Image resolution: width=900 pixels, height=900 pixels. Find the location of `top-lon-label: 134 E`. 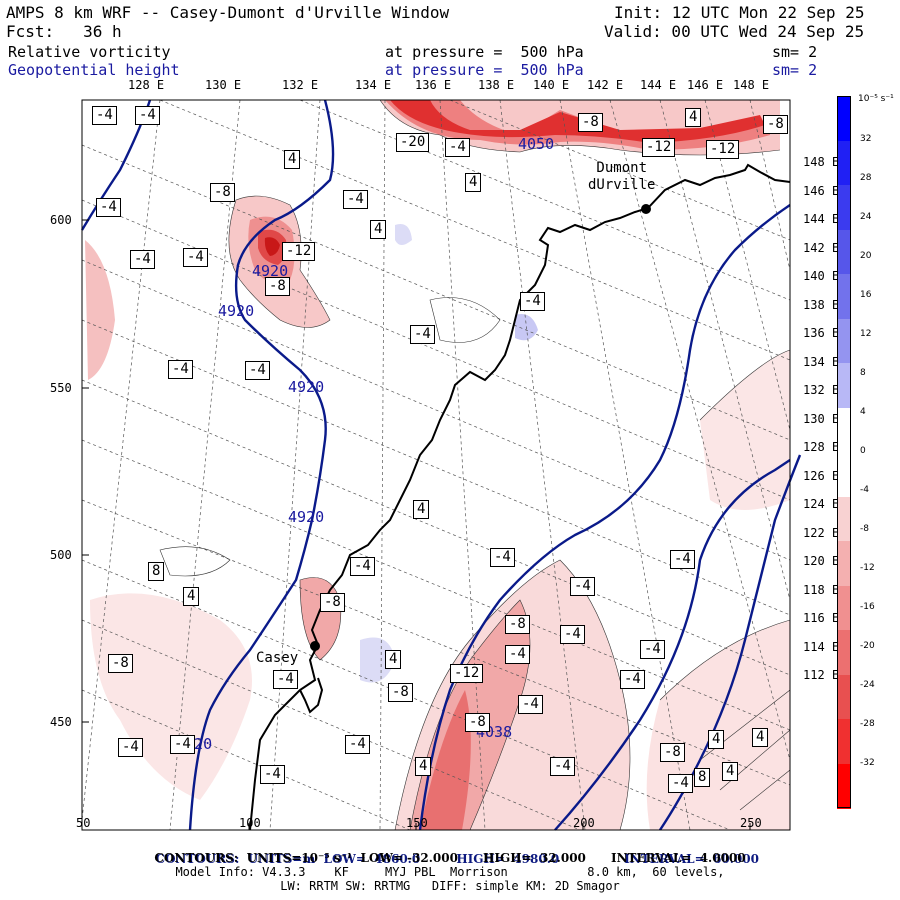

top-lon-label: 134 E is located at coordinates (373, 85).